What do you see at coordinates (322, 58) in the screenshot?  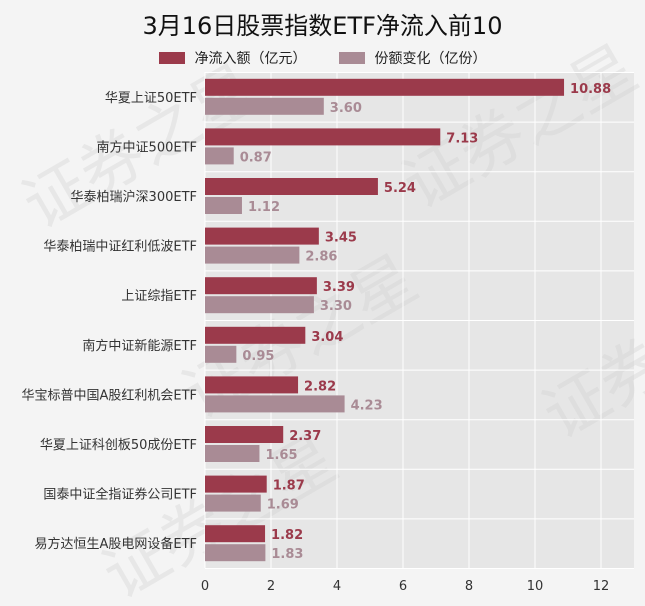 I see `chart-legend: 净流入额（亿元） 份额变化（亿份）` at bounding box center [322, 58].